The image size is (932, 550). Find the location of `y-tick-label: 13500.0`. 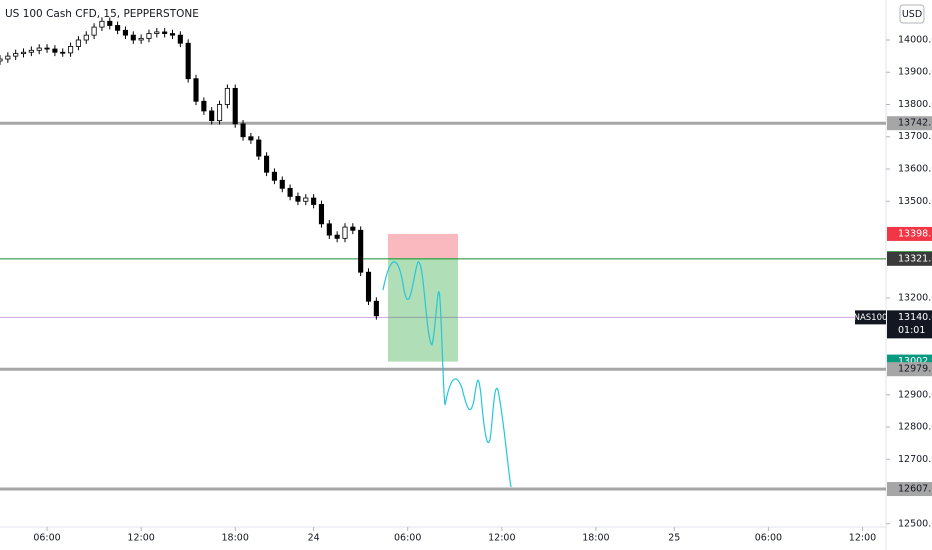

y-tick-label: 13500.0 is located at coordinates (915, 201).